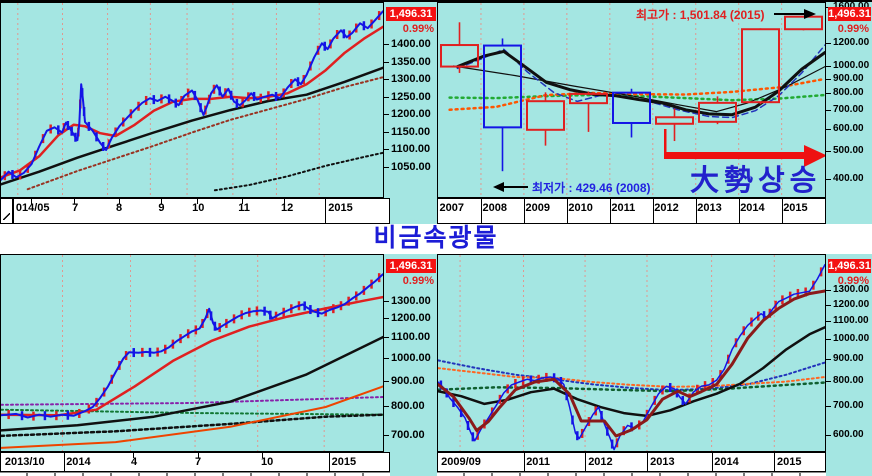 The height and width of the screenshot is (476, 872). I want to click on daily-price-badge: 1,496.31, so click(411, 14).